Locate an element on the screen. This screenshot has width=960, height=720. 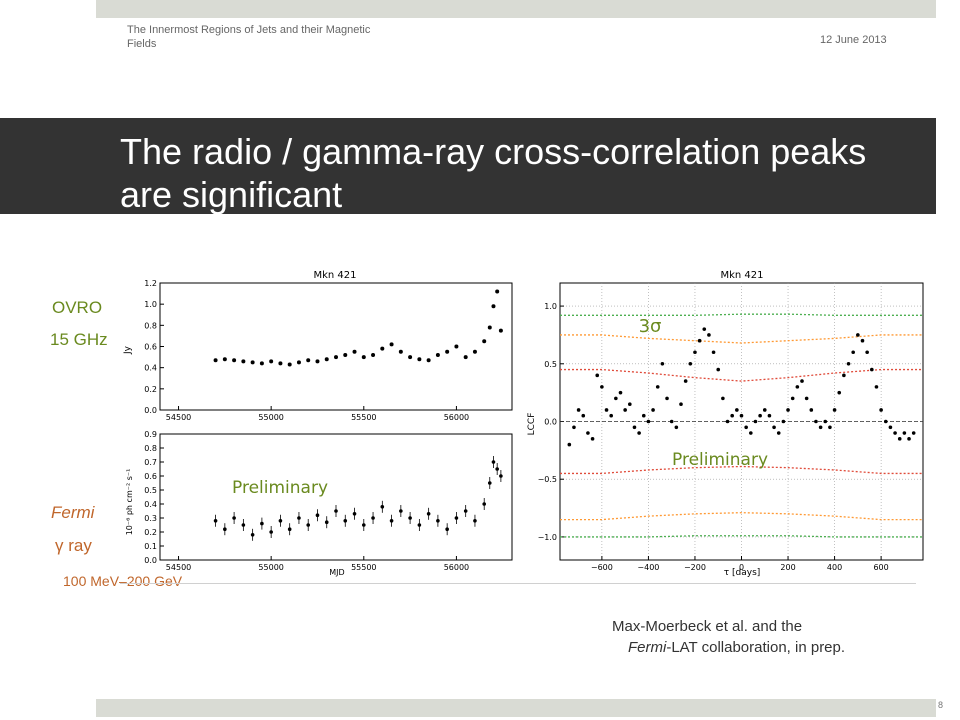
gamma-ray-label: γ ray is located at coordinates (73, 545).